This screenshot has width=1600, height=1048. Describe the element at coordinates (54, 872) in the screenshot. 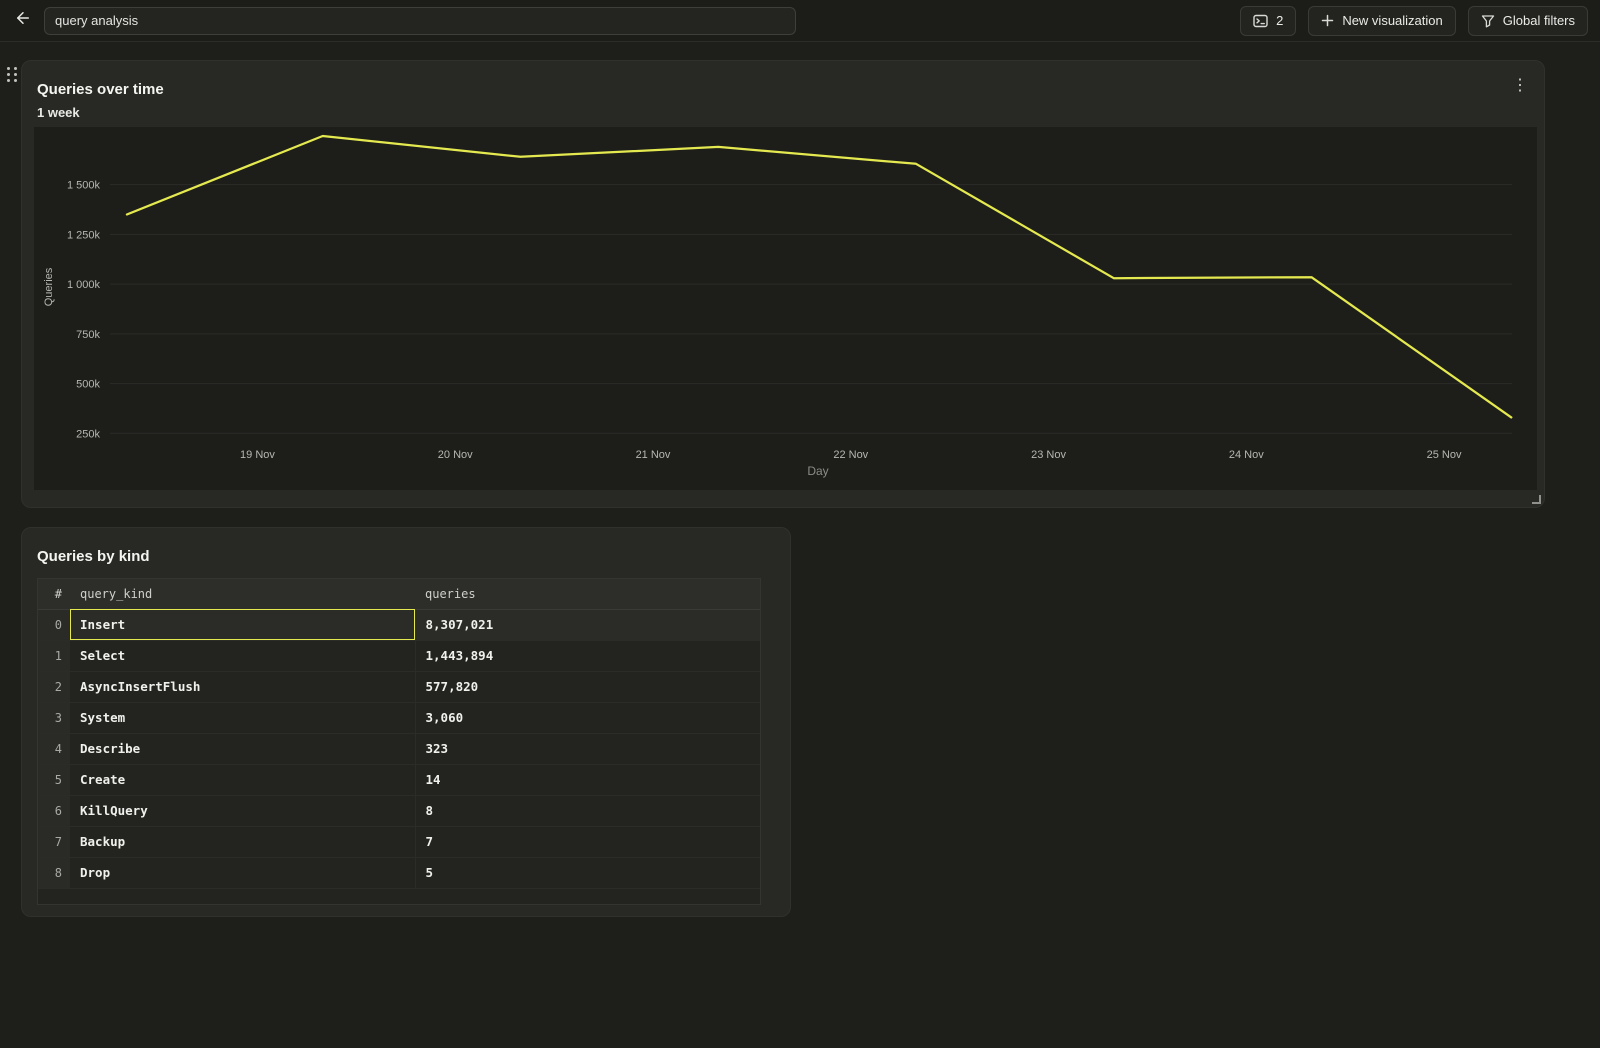

I see `row-index-cell: 8` at that location.